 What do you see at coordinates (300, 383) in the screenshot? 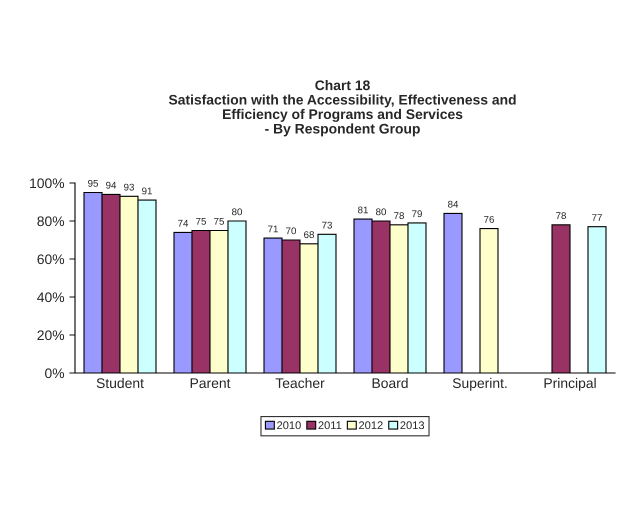
I see `x-tick-label: Teacher` at bounding box center [300, 383].